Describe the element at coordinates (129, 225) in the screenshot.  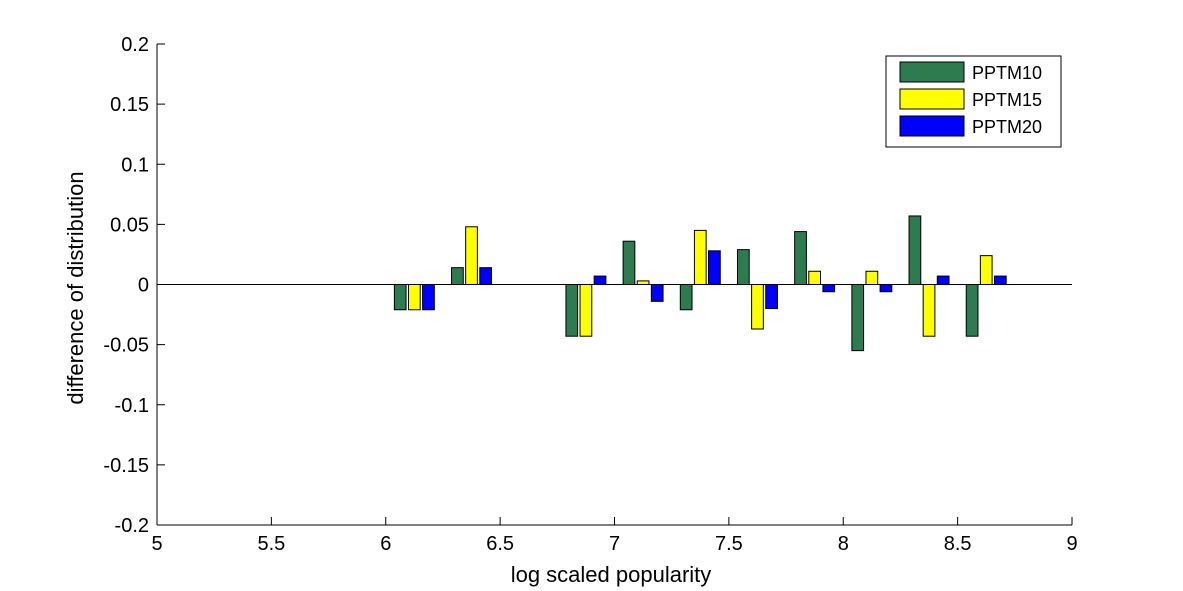
I see `y-tick-label: 0.05` at that location.